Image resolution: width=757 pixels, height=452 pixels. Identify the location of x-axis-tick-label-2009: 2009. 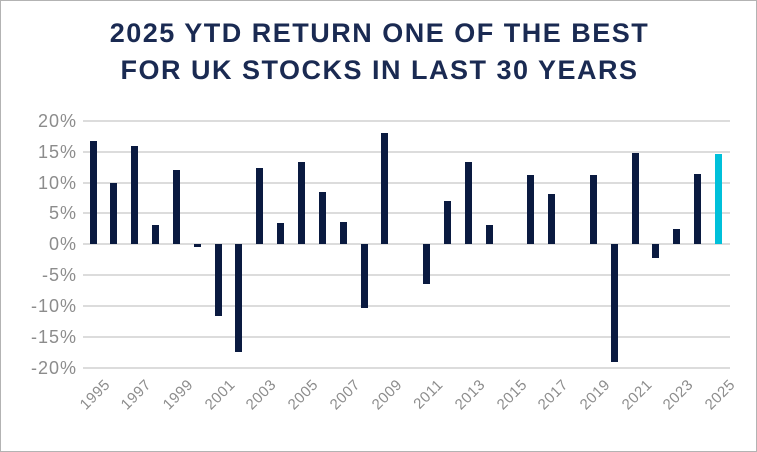
(387, 395).